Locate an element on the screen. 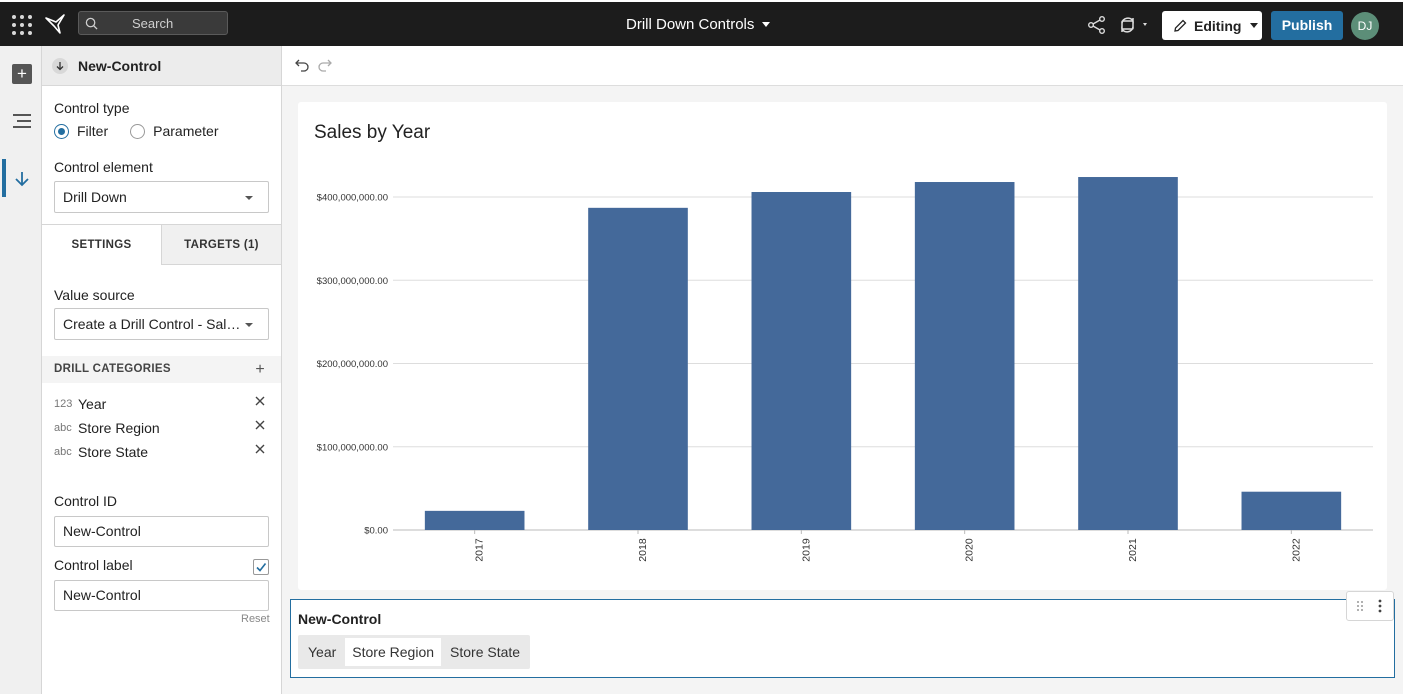 The width and height of the screenshot is (1403, 694). canvas-toolbar is located at coordinates (842, 66).